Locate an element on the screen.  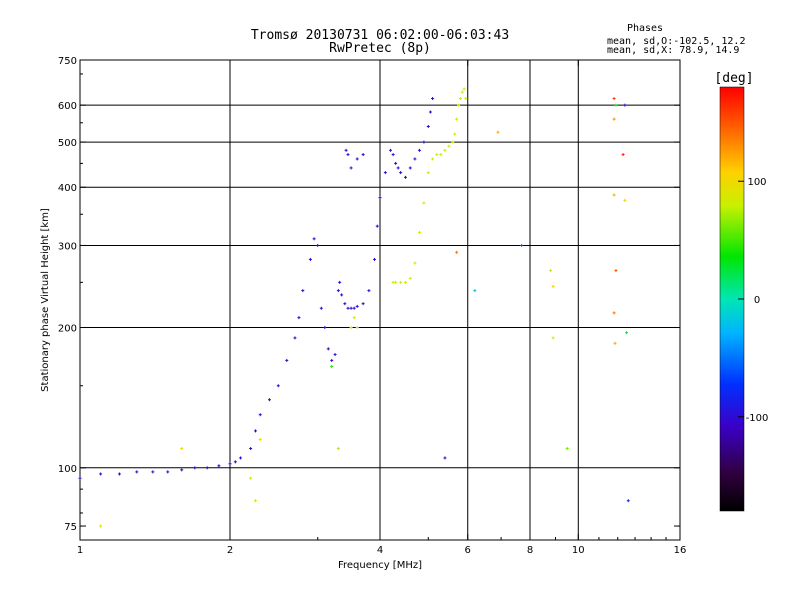
stats-header: Phases is located at coordinates (645, 28).